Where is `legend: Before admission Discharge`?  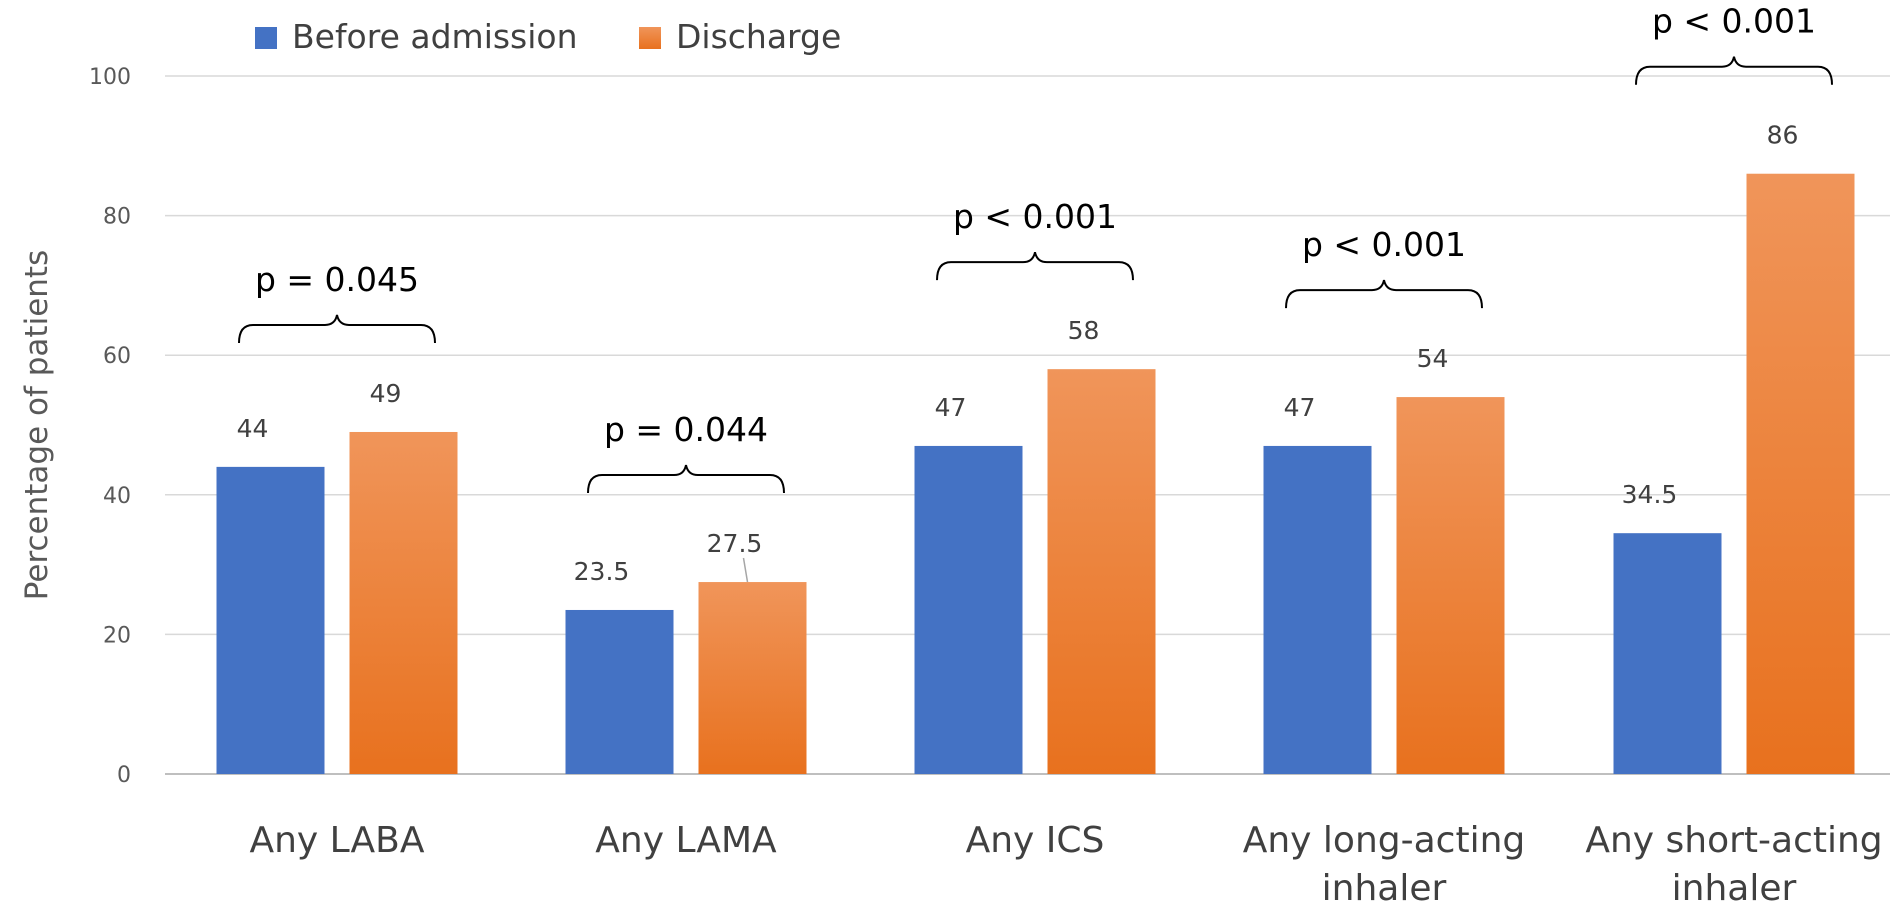 legend: Before admission Discharge is located at coordinates (548, 36).